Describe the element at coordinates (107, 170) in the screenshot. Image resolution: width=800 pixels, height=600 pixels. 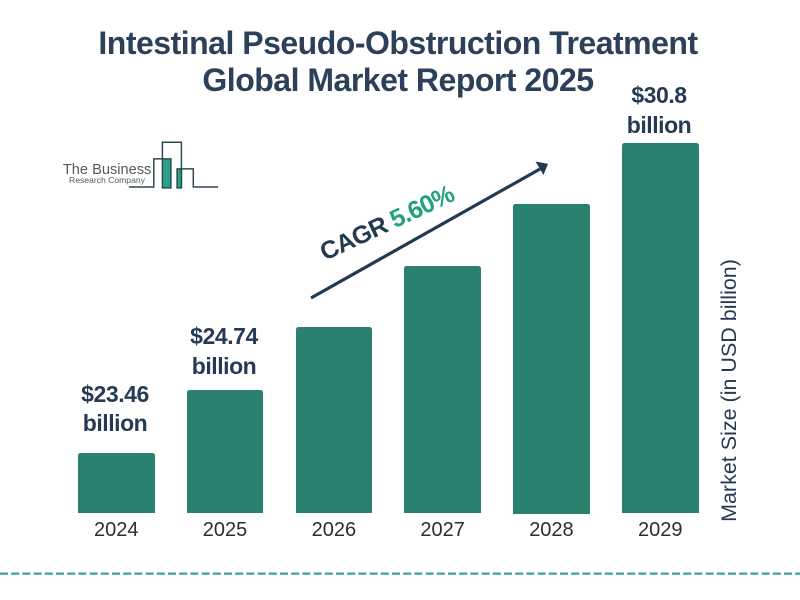
I see `svg-text: The Business` at that location.